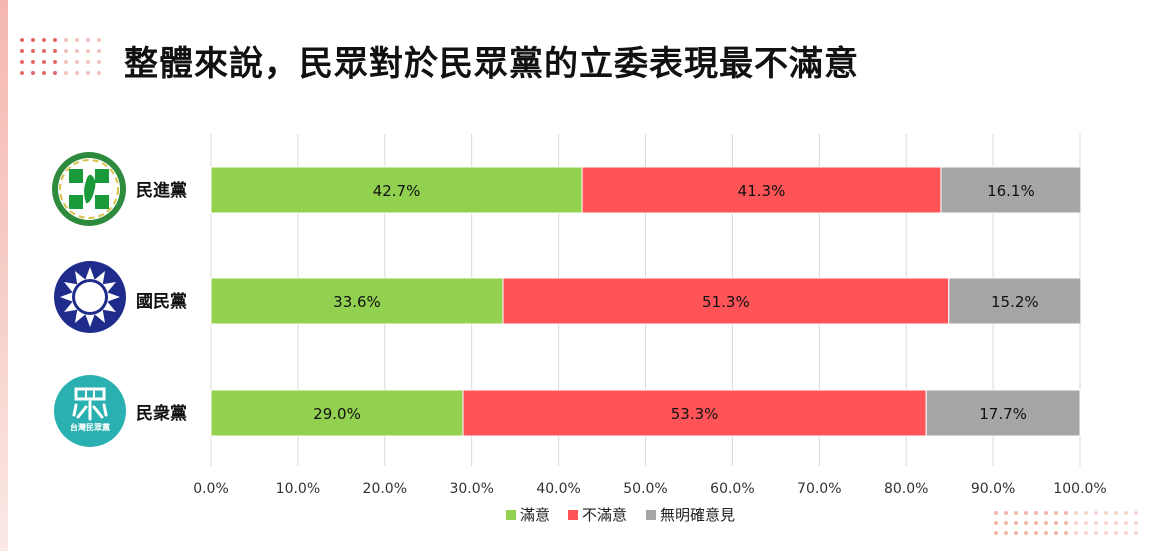 The width and height of the screenshot is (1170, 551). Describe the element at coordinates (161, 413) in the screenshot. I see `category-label: 民衆黨` at that location.